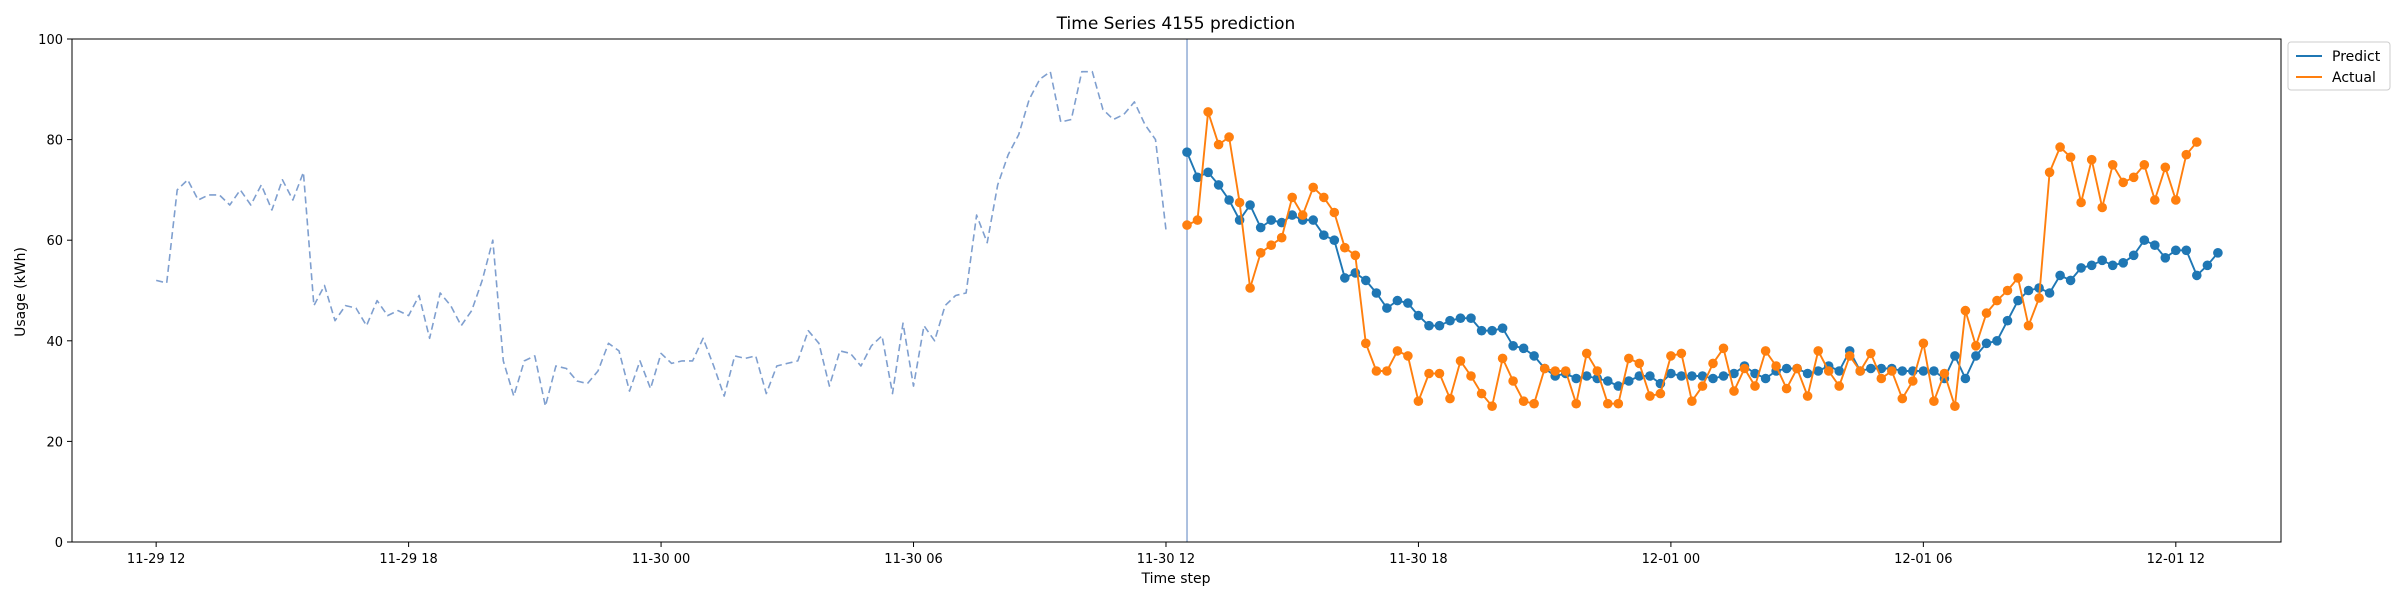 The image size is (2400, 604). I want to click on x-tick-label: 11-29 18, so click(408, 559).